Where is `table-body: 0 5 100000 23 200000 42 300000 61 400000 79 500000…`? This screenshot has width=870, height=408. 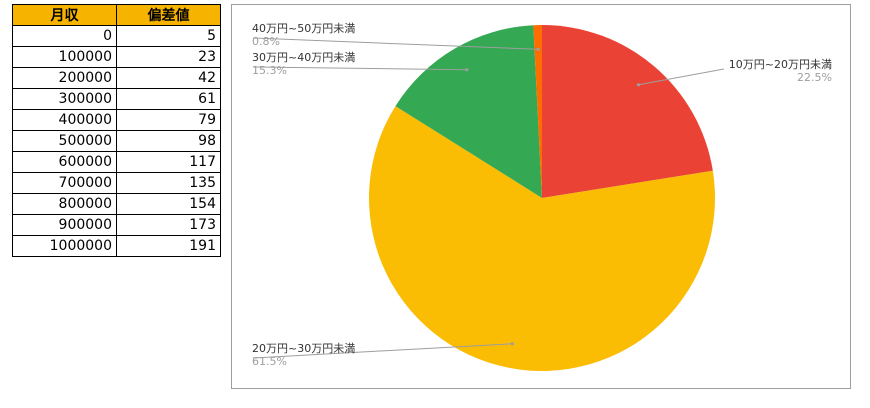 table-body: 0 5 100000 23 200000 42 300000 61 400000 79 500000… is located at coordinates (116, 141).